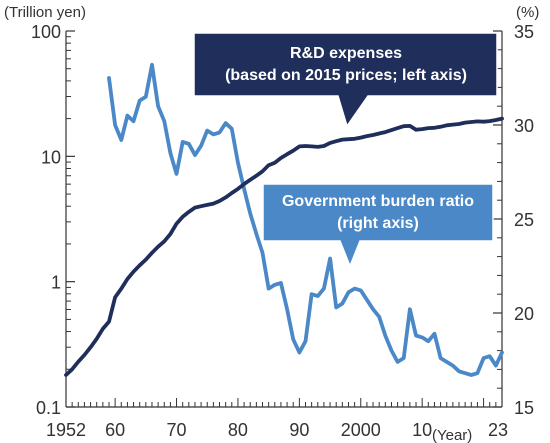 The height and width of the screenshot is (443, 550). Describe the element at coordinates (452, 435) in the screenshot. I see `x-axis-unit-label: (Year)` at that location.